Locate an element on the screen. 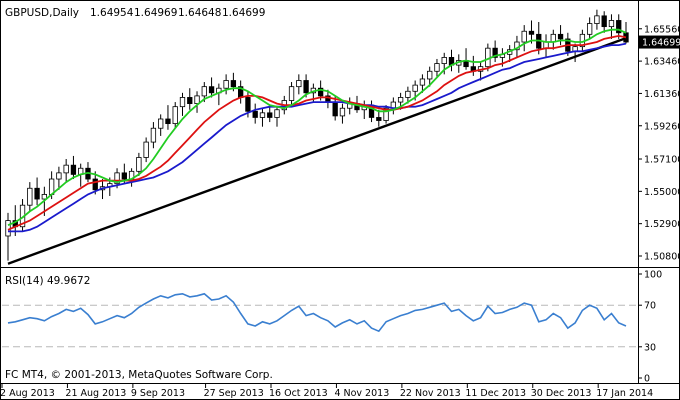 Image resolution: width=680 pixels, height=400 pixels. x-tick-label: 21 Aug 2013 is located at coordinates (95, 393).